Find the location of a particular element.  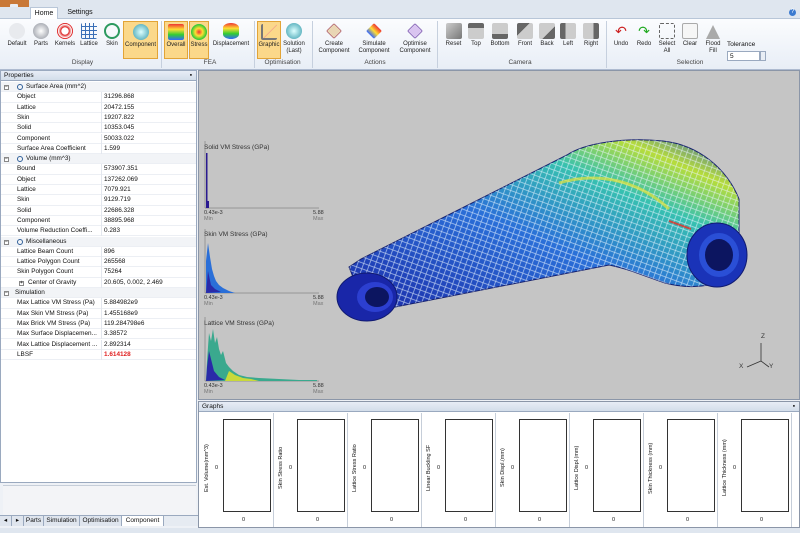

property-value: 265568 is located at coordinates (147, 262).